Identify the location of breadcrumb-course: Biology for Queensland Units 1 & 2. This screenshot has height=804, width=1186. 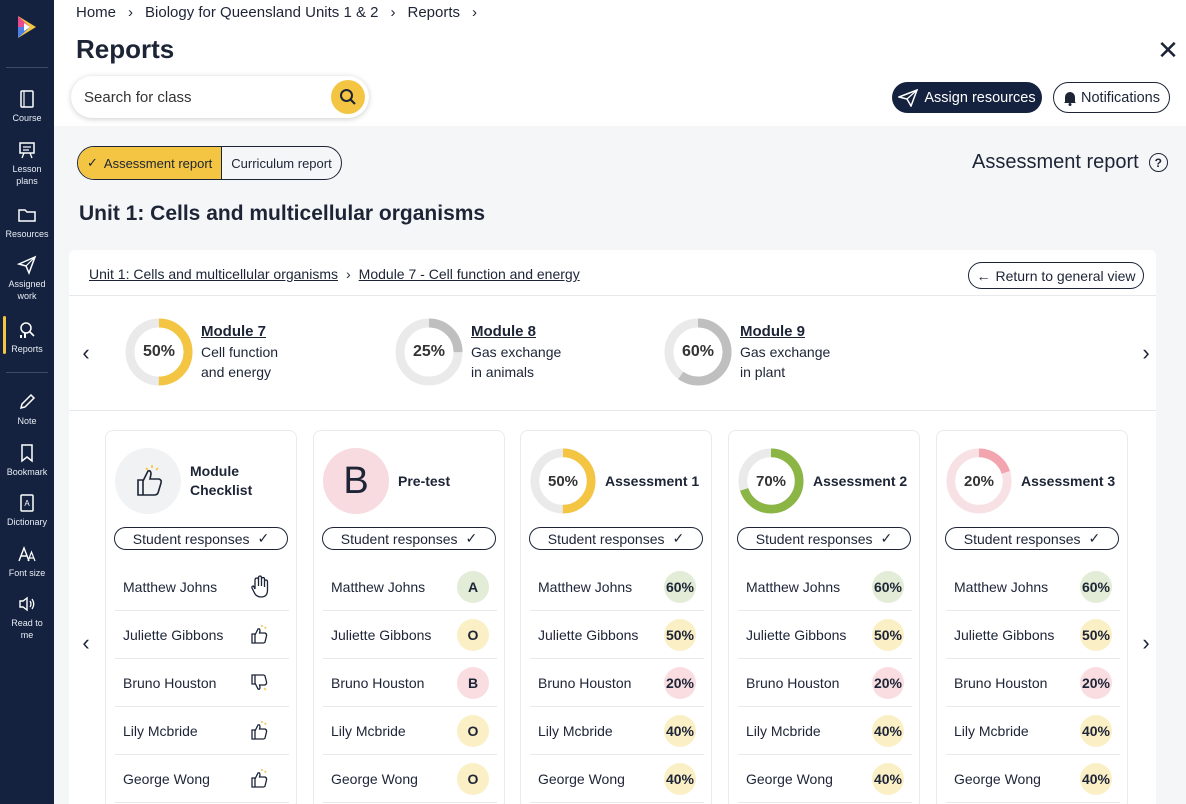
(262, 12).